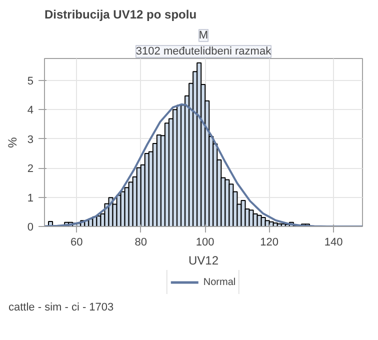 This screenshot has width=378, height=340. I want to click on x-tick-label: 80, so click(140, 242).